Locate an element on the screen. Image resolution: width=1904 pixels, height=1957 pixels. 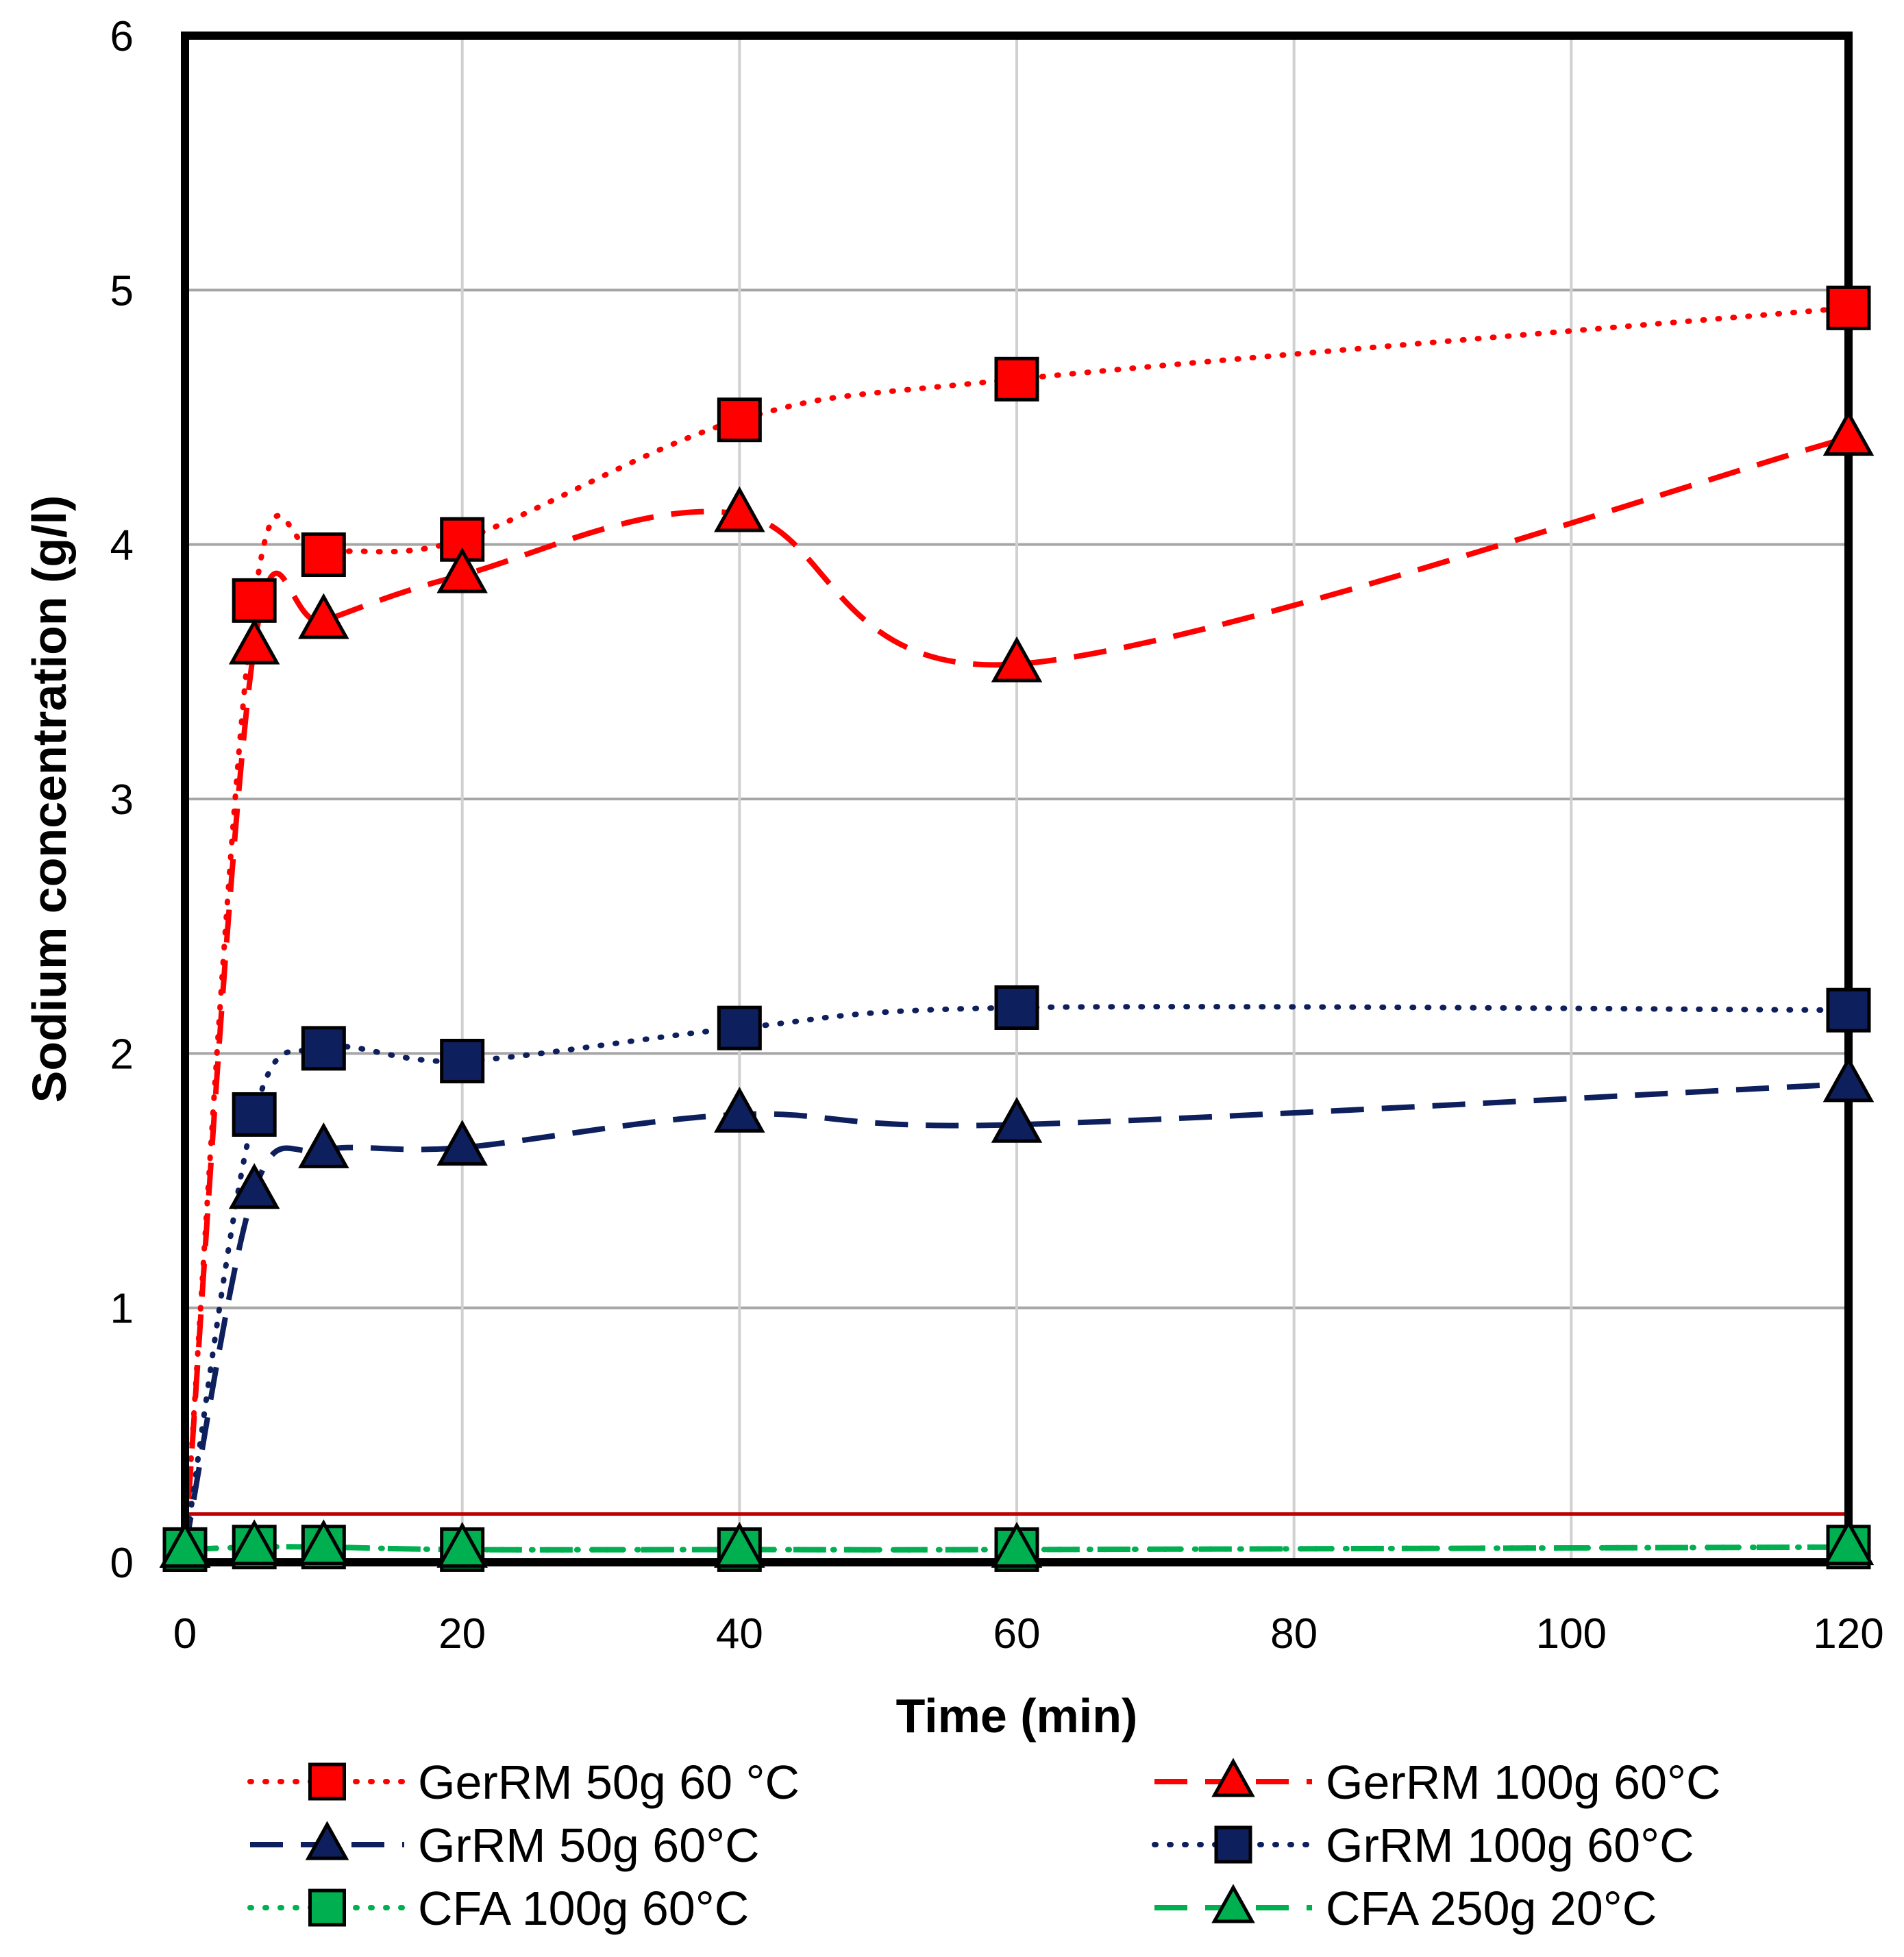
y-tick-label: 4 is located at coordinates (122, 545).